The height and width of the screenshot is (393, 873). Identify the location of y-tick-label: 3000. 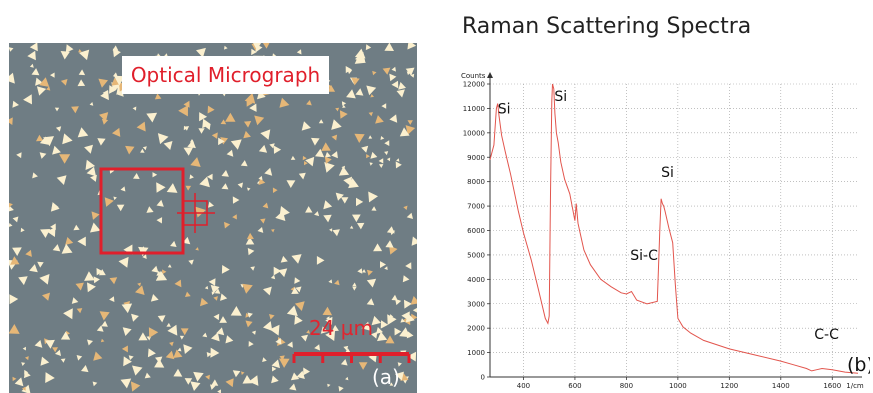
(476, 304).